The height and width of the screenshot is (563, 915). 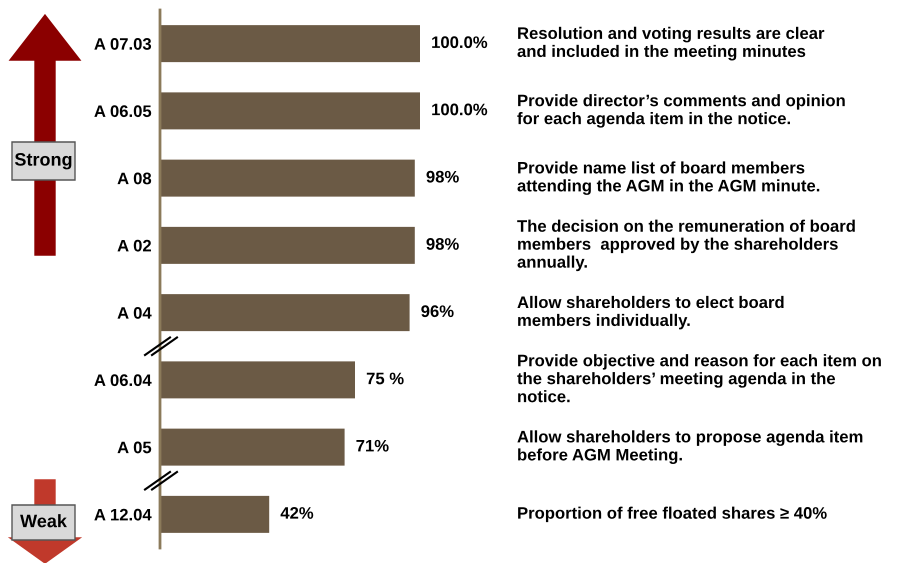 What do you see at coordinates (134, 246) in the screenshot?
I see `y-tick-label: A 02` at bounding box center [134, 246].